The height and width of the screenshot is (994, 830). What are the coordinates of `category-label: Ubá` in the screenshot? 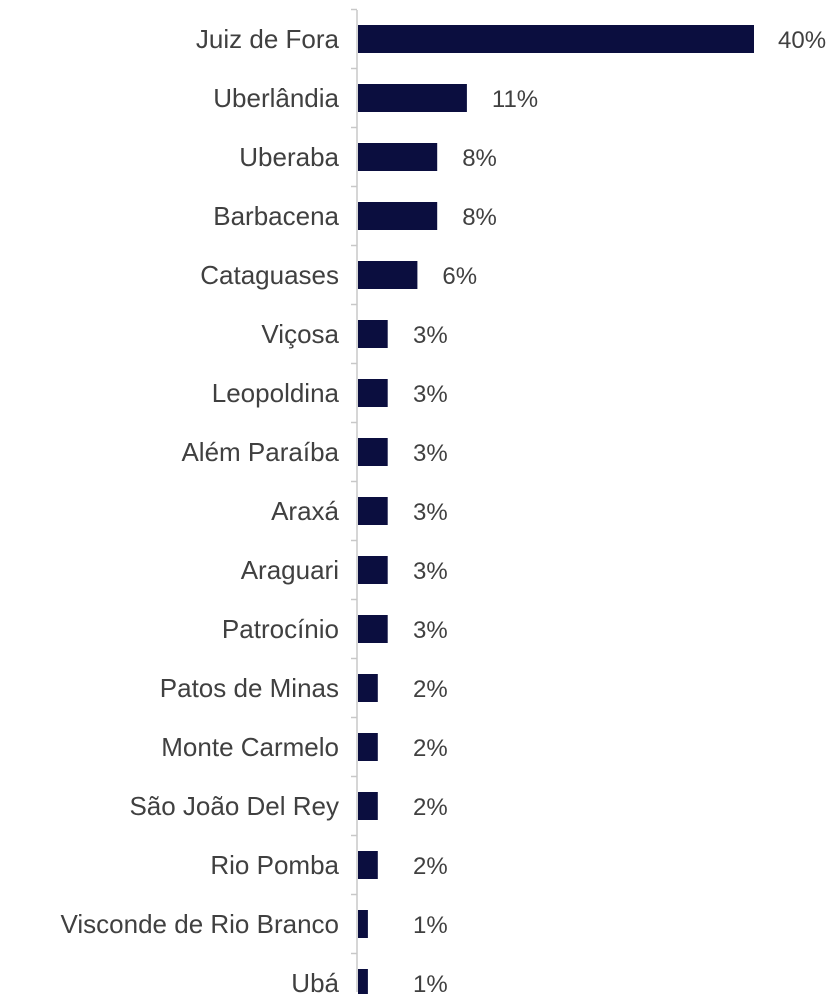 It's located at (315, 981).